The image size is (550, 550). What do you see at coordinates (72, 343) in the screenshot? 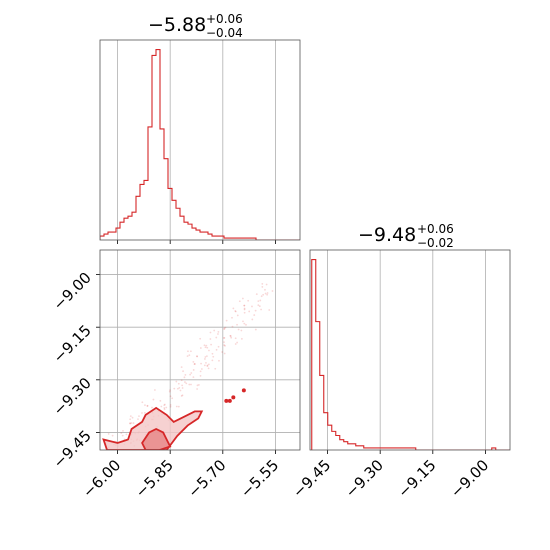
I see `p2-ytick-label-1: −9.15` at bounding box center [72, 343].